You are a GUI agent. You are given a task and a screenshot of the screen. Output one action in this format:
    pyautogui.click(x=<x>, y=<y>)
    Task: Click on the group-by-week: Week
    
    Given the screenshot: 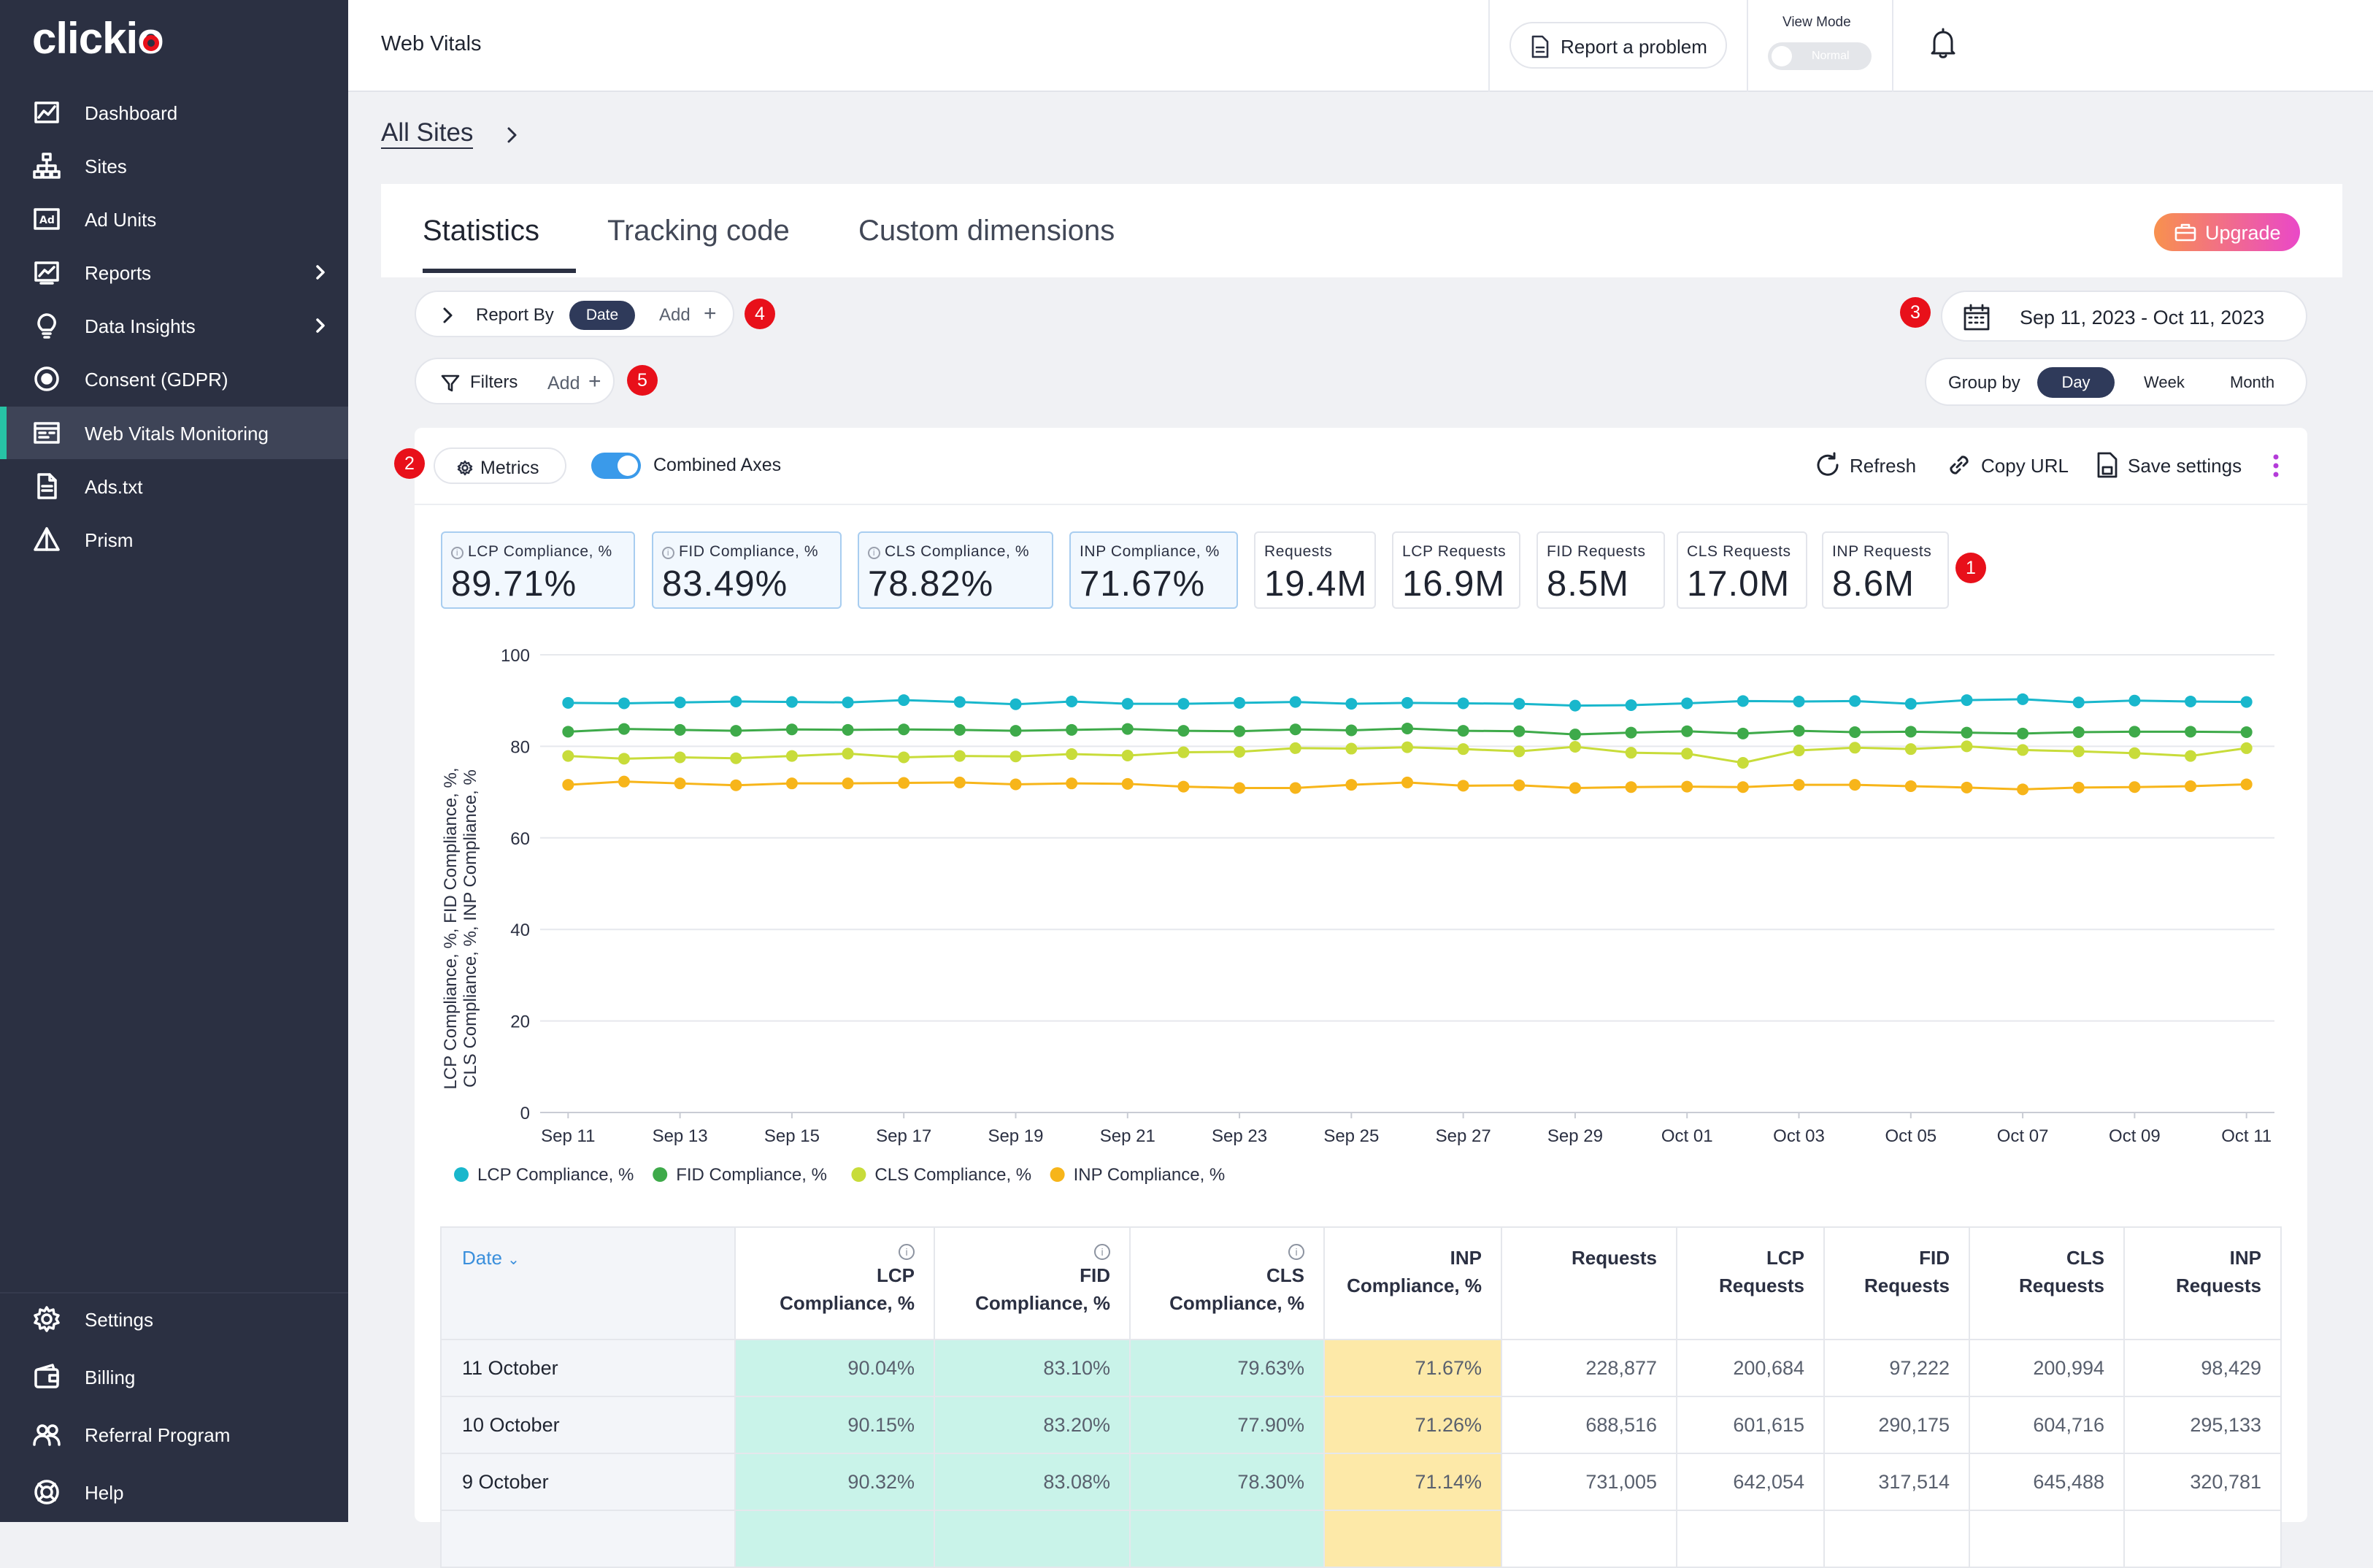 What is the action you would take?
    pyautogui.click(x=2164, y=382)
    